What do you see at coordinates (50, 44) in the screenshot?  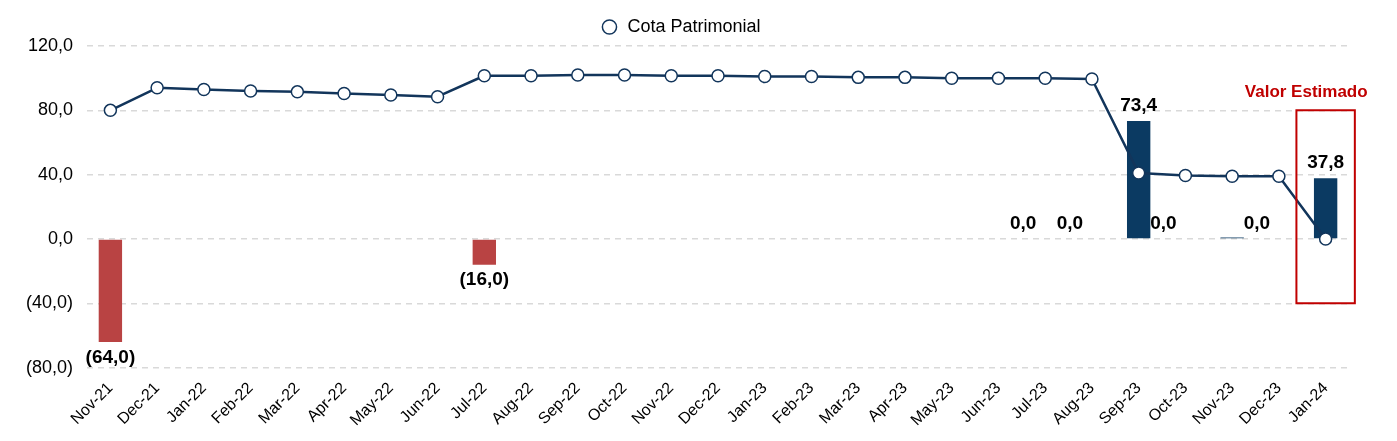 I see `y-tick-label: 120,0` at bounding box center [50, 44].